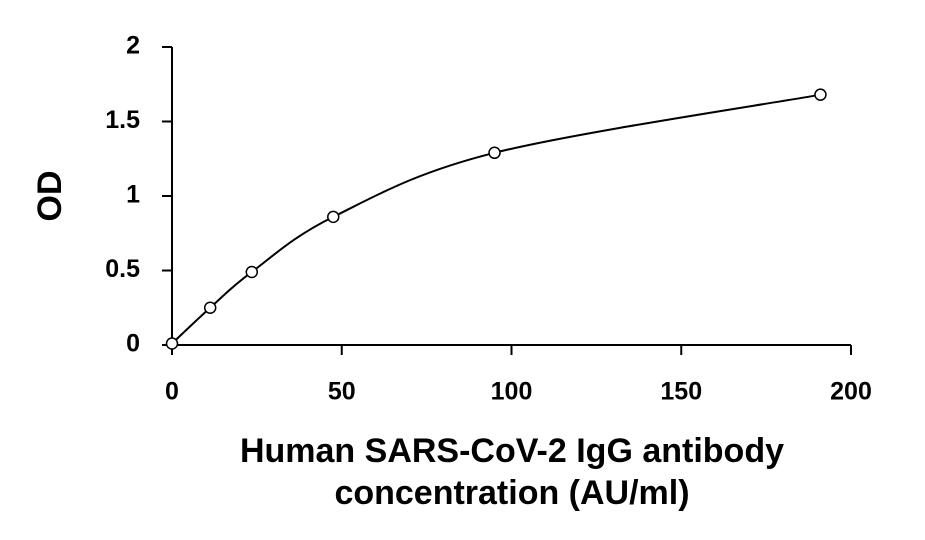  What do you see at coordinates (133, 344) in the screenshot?
I see `y-tick-label: 0` at bounding box center [133, 344].